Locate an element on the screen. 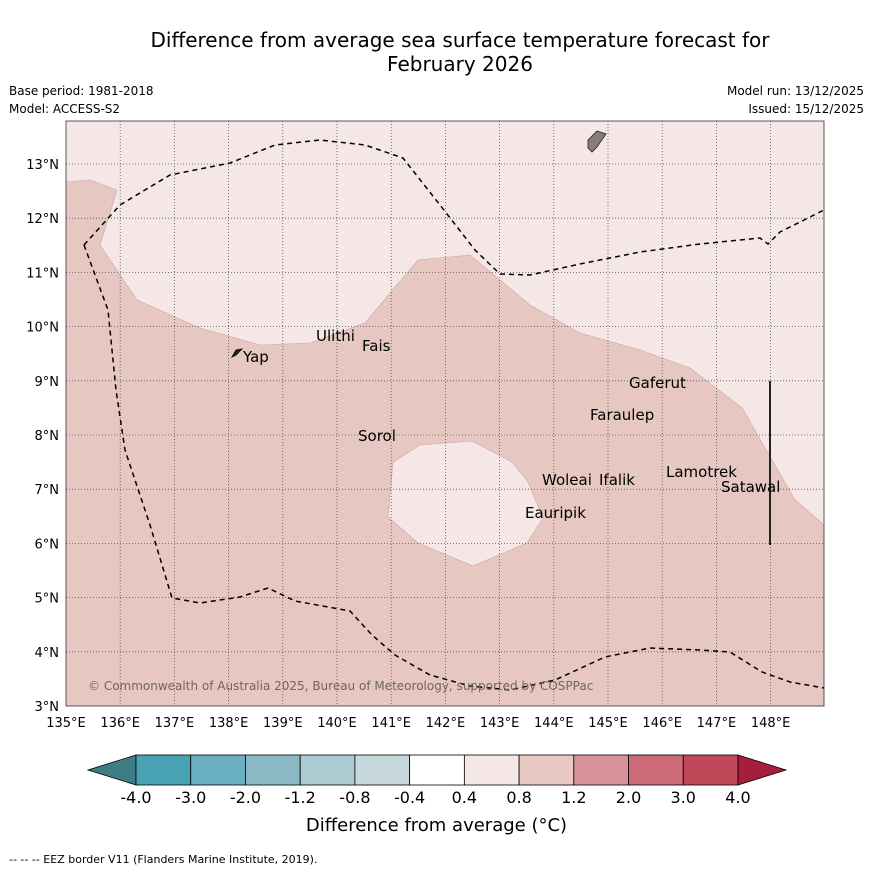 Image resolution: width=873 pixels, height=873 pixels. lon-label: 138°E is located at coordinates (229, 723).